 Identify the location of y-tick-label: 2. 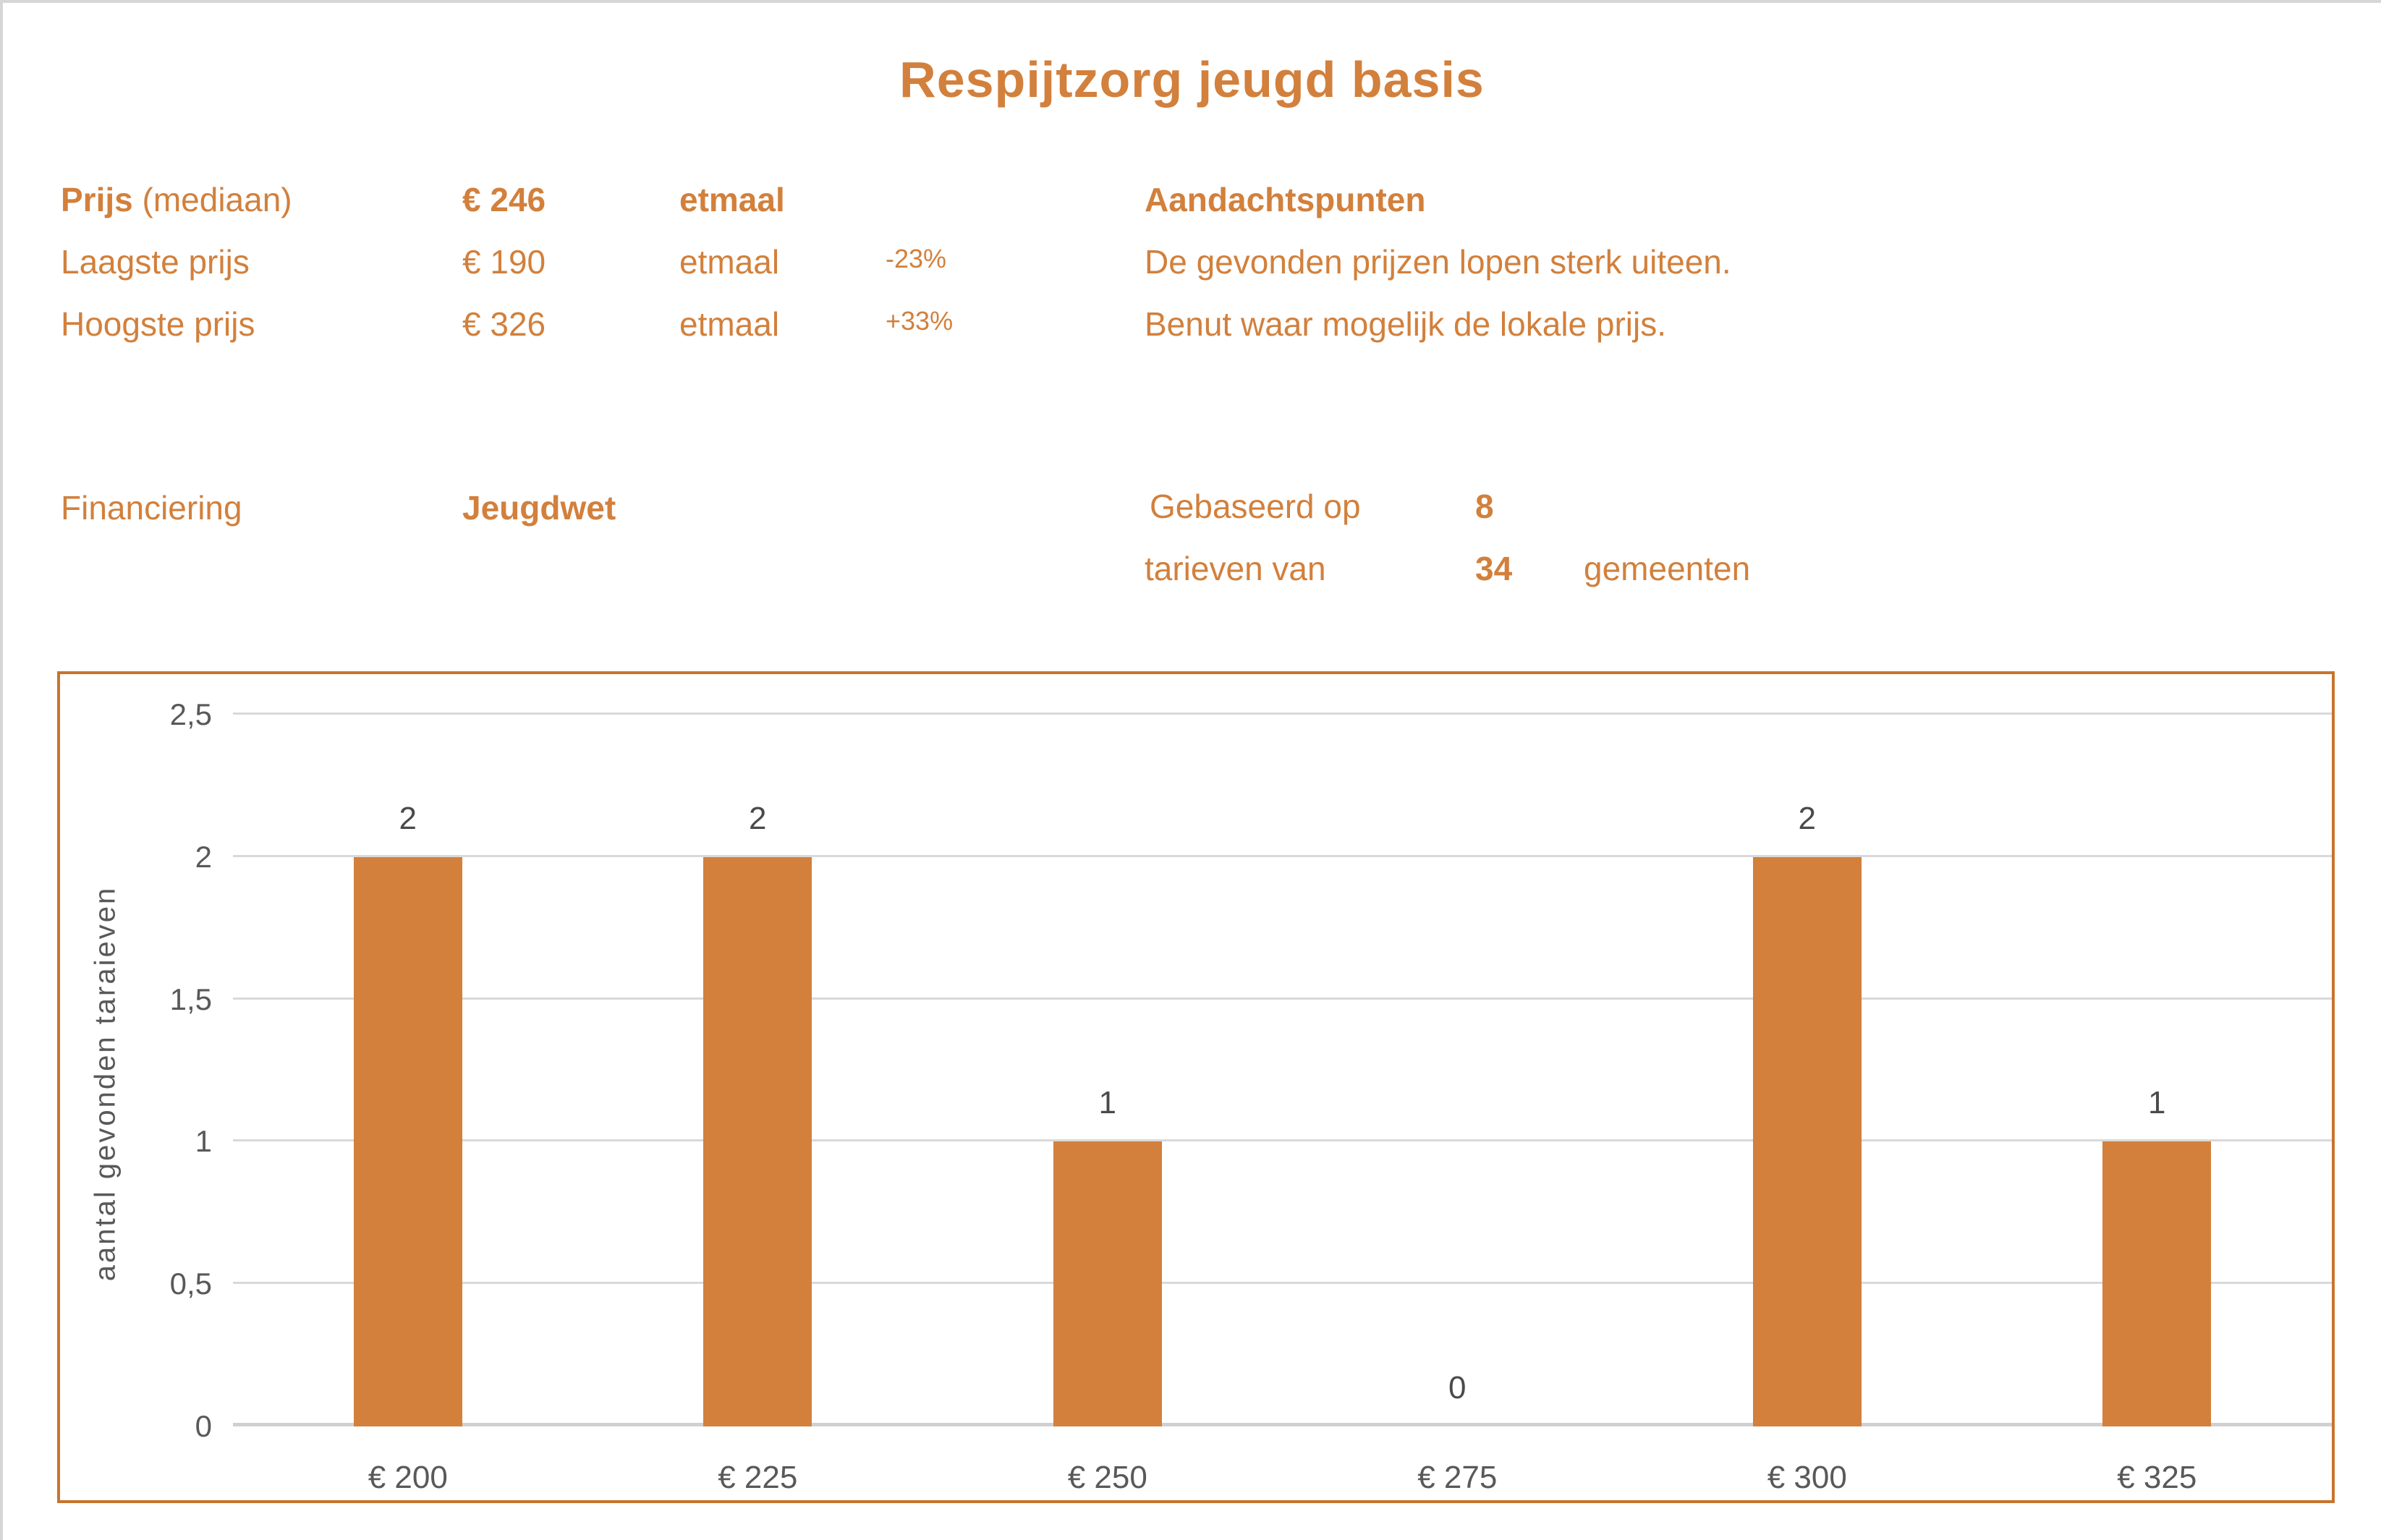
(203, 857).